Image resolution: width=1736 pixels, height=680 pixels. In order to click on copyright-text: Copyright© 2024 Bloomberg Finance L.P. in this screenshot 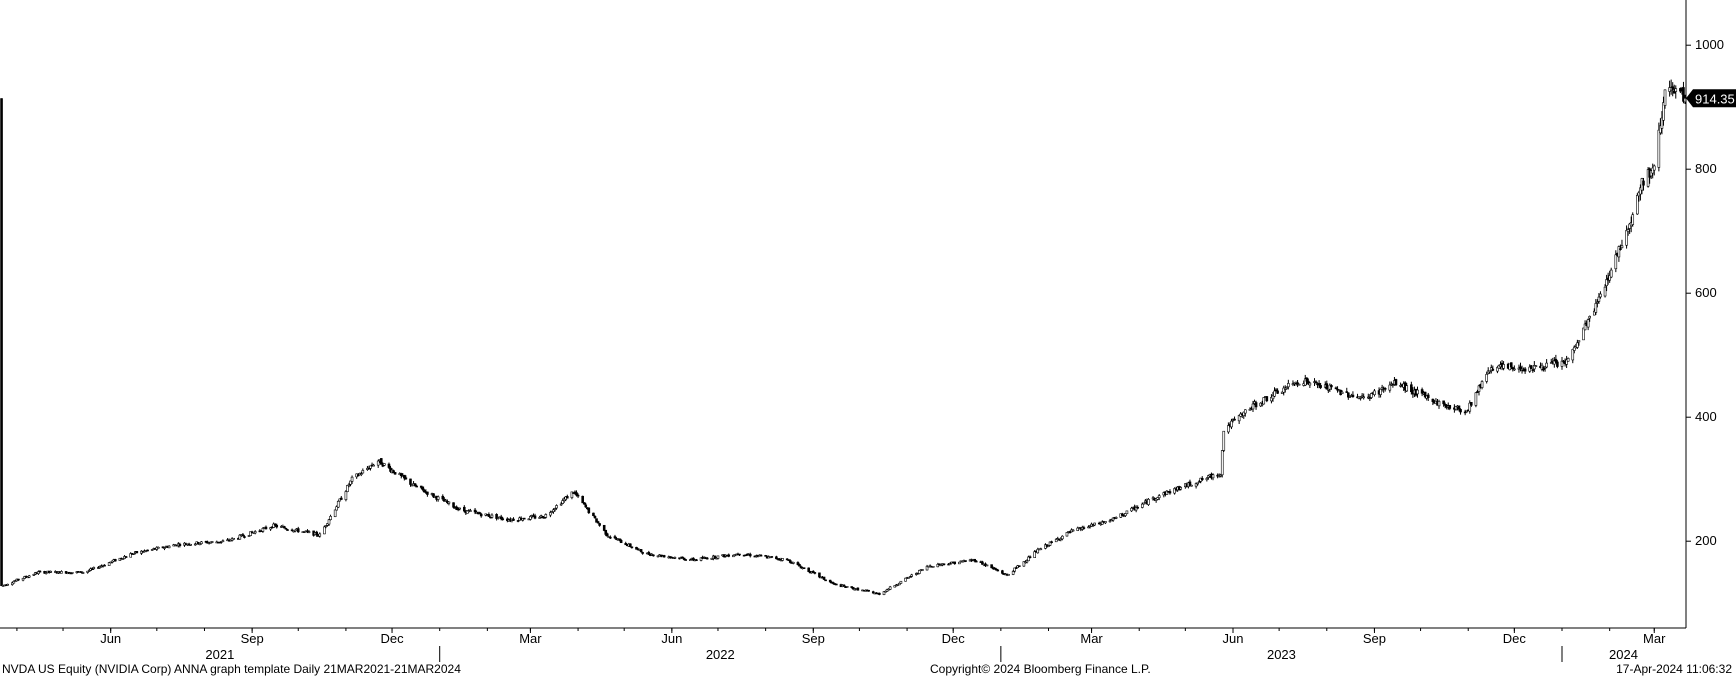, I will do `click(1040, 669)`.